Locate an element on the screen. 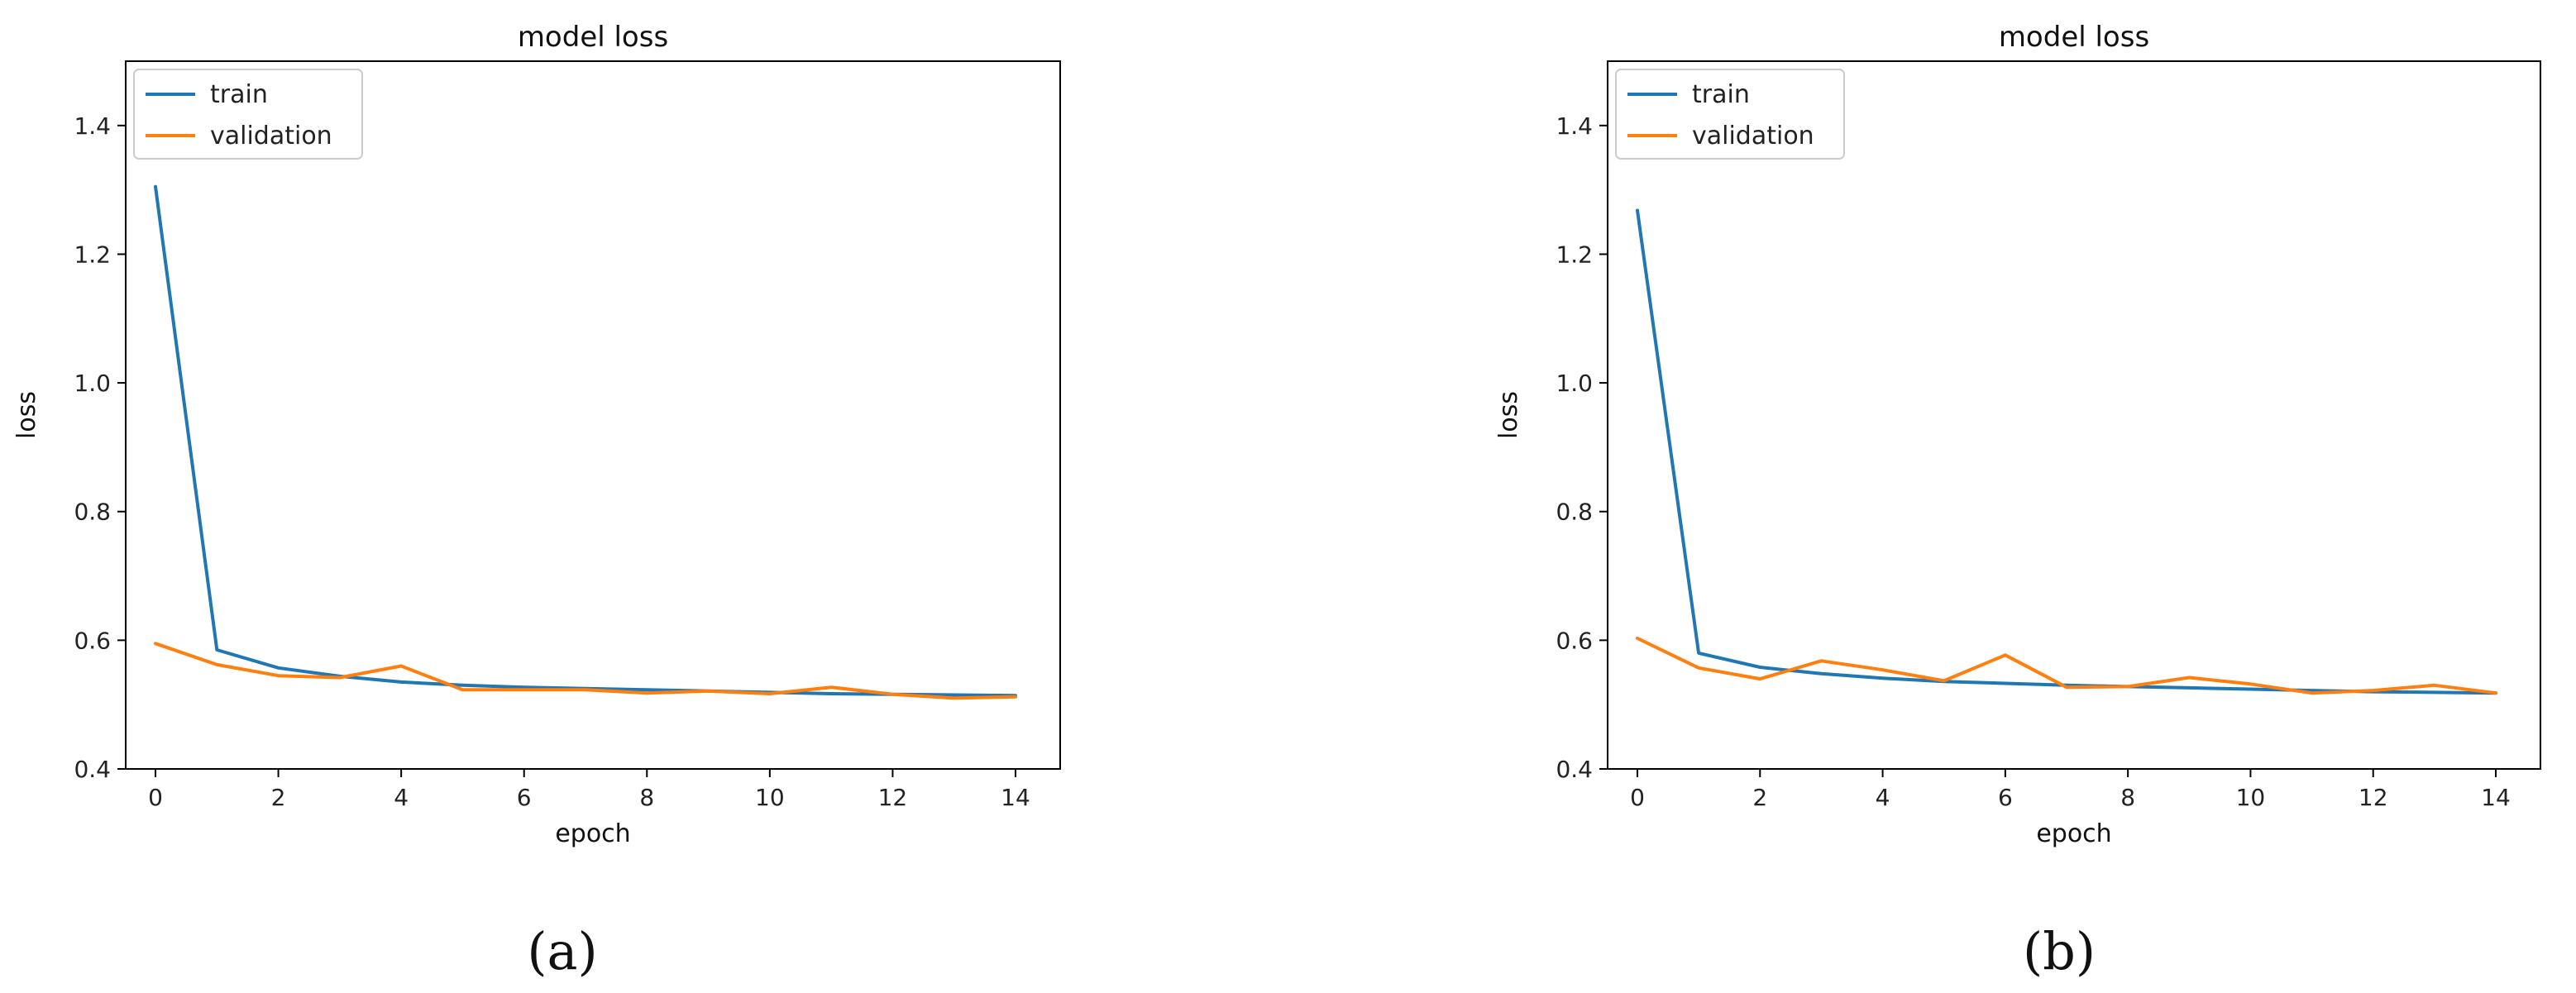 Image resolution: width=2576 pixels, height=993 pixels. panel-caption: (a) is located at coordinates (562, 951).